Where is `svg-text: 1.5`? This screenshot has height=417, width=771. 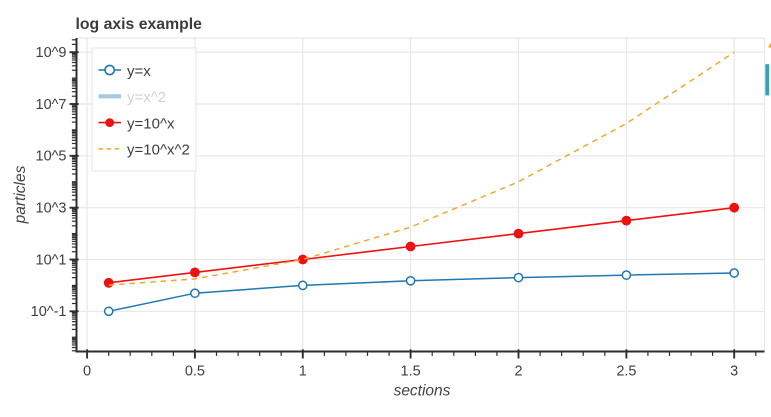 svg-text: 1.5 is located at coordinates (411, 372).